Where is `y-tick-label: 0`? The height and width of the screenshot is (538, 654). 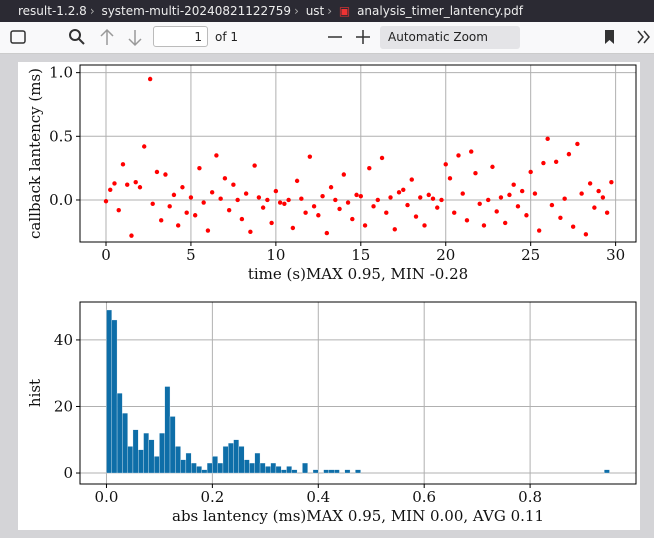
y-tick-label: 0 is located at coordinates (68, 473).